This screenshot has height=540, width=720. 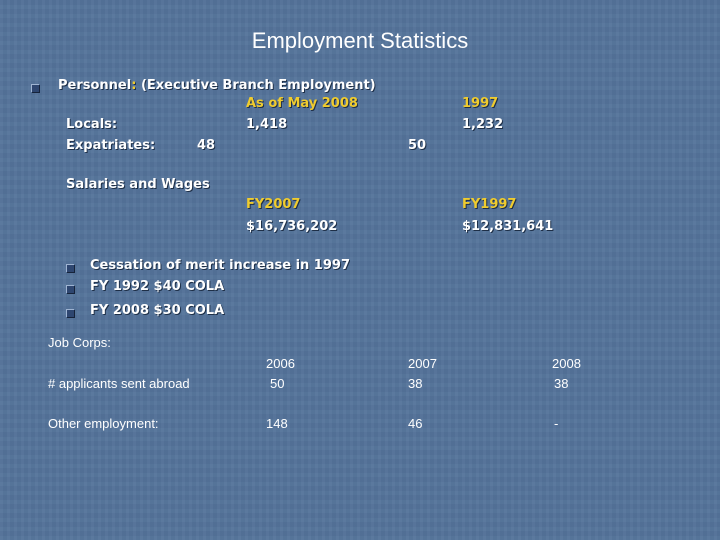 I want to click on sub-bullet-item: FY 2008 $30 COLA, so click(x=157, y=310).